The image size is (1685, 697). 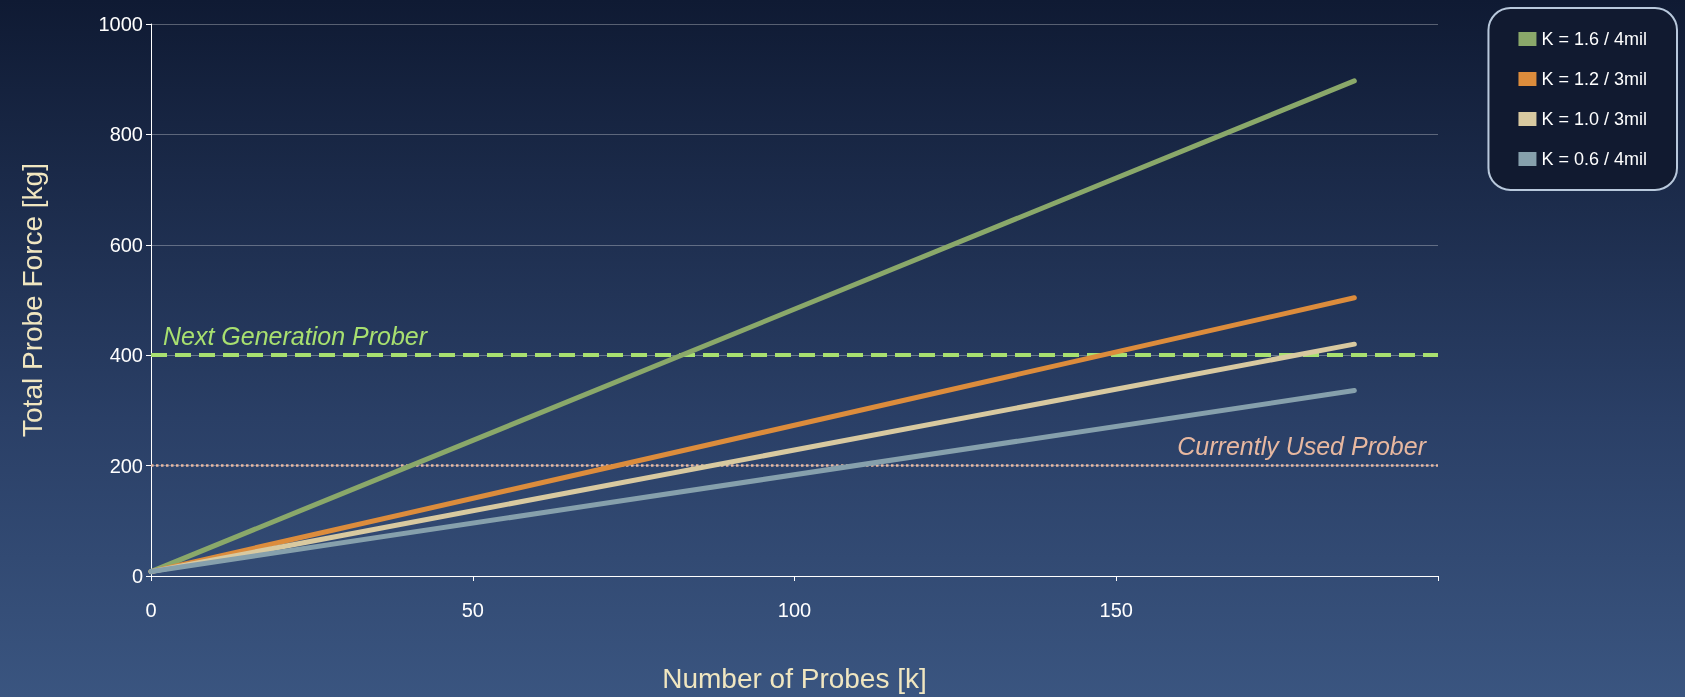 I want to click on x-tick-label: 50, so click(x=472, y=610).